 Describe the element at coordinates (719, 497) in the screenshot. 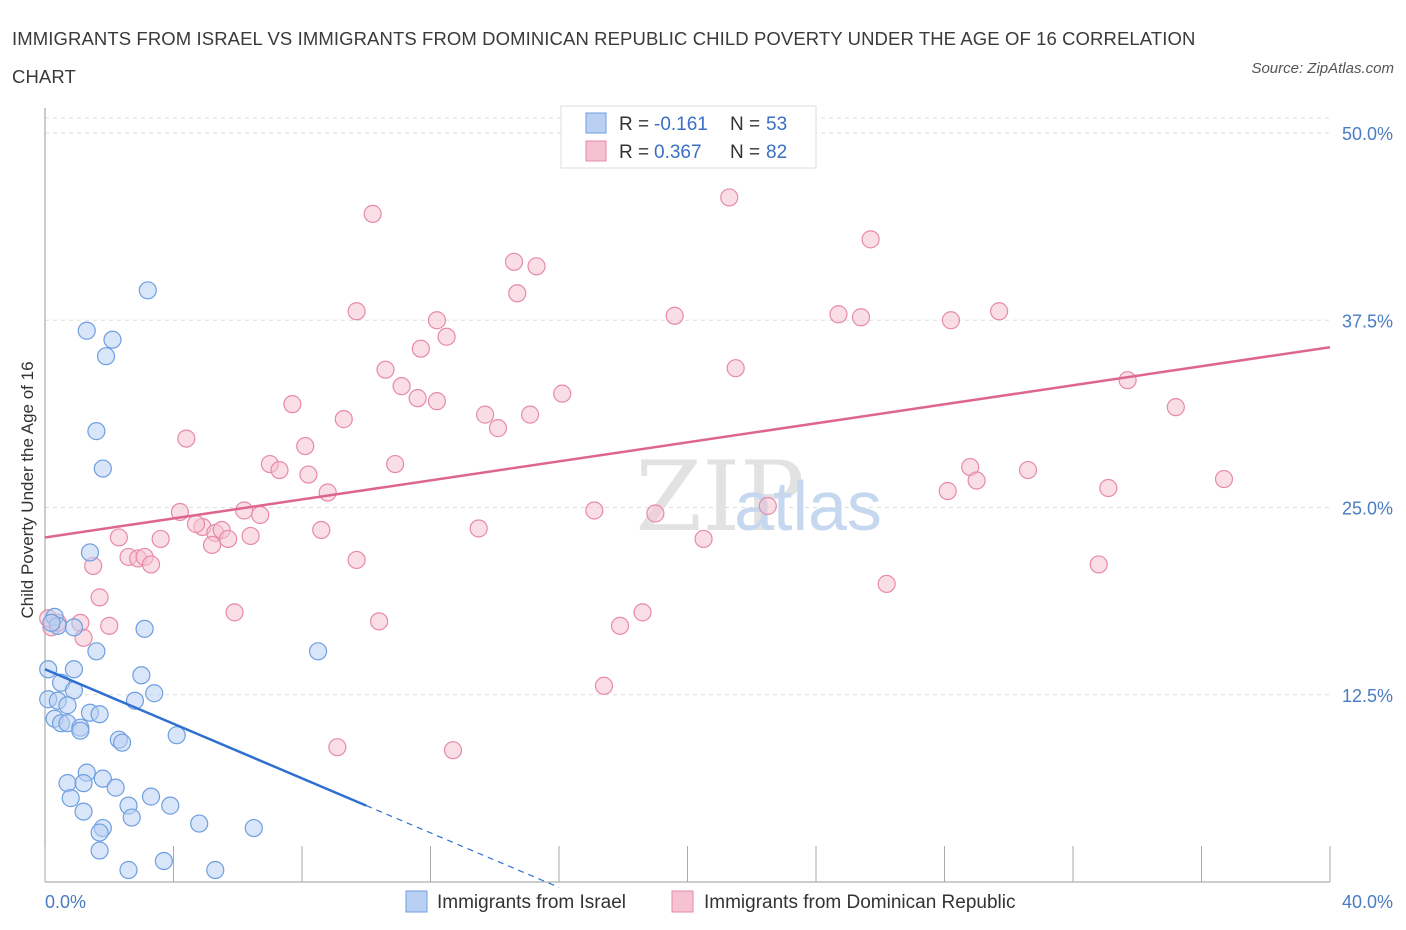

I see `watermark-zip: ZIP` at that location.